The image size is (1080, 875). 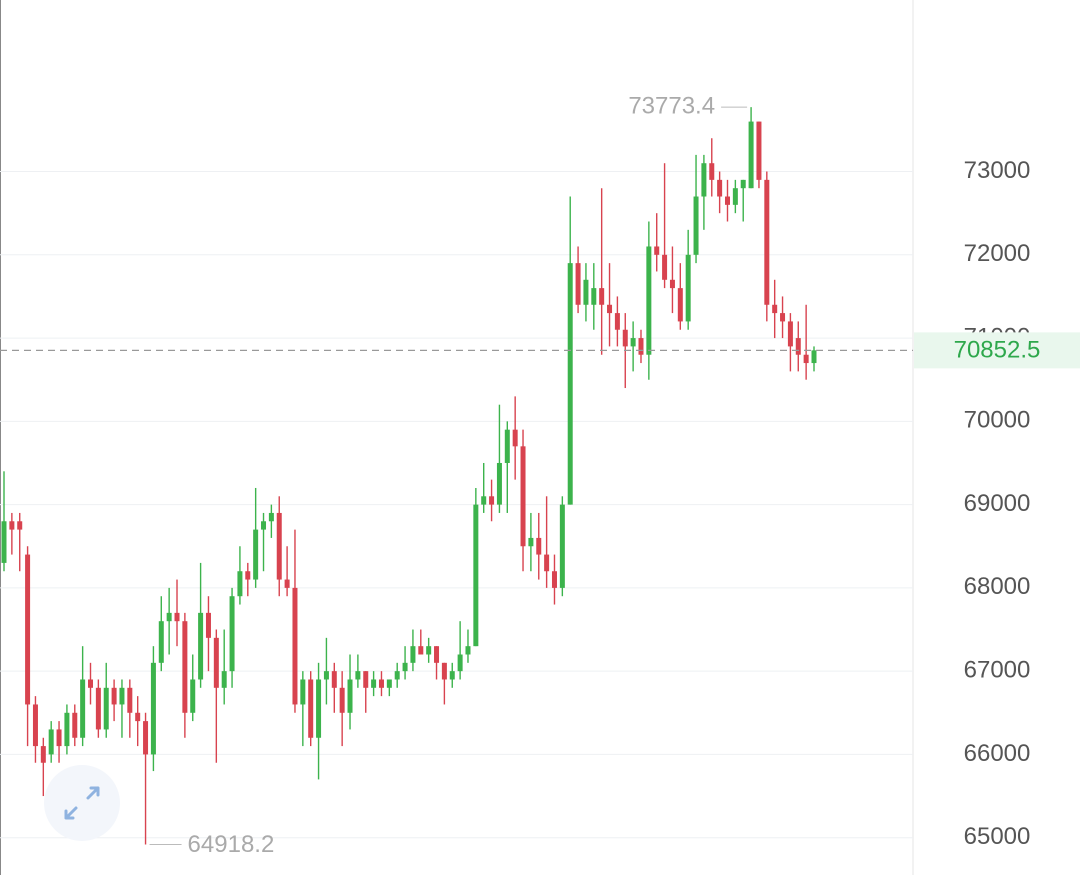 What do you see at coordinates (231, 844) in the screenshot?
I see `min-label: 64918.2` at bounding box center [231, 844].